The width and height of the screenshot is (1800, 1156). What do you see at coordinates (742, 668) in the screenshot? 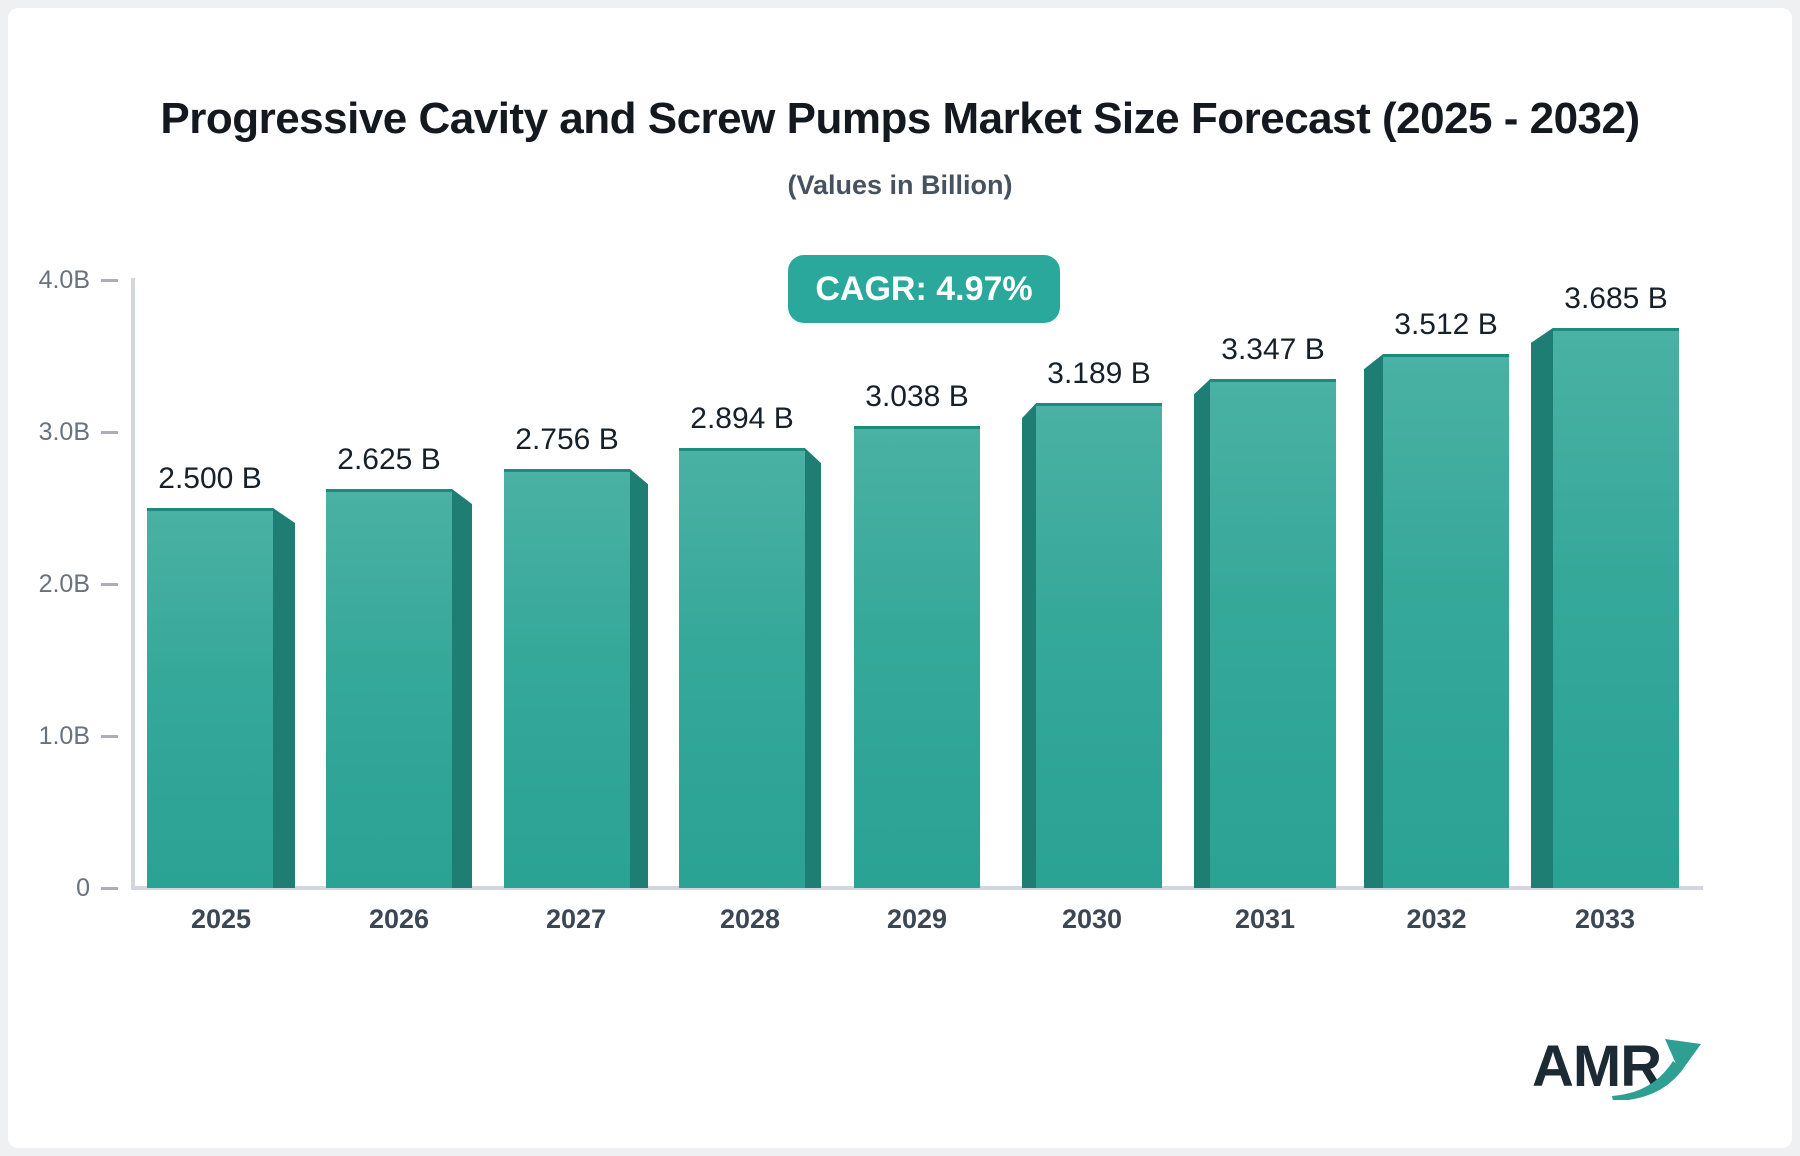
I see `bar-2028` at bounding box center [742, 668].